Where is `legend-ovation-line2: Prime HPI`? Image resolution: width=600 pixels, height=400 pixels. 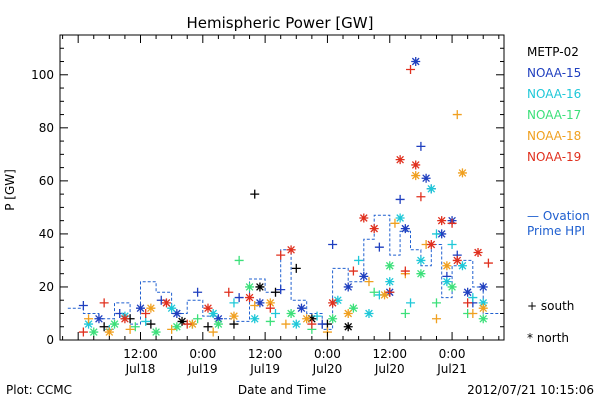 legend-ovation-line2: Prime HPI is located at coordinates (556, 231).